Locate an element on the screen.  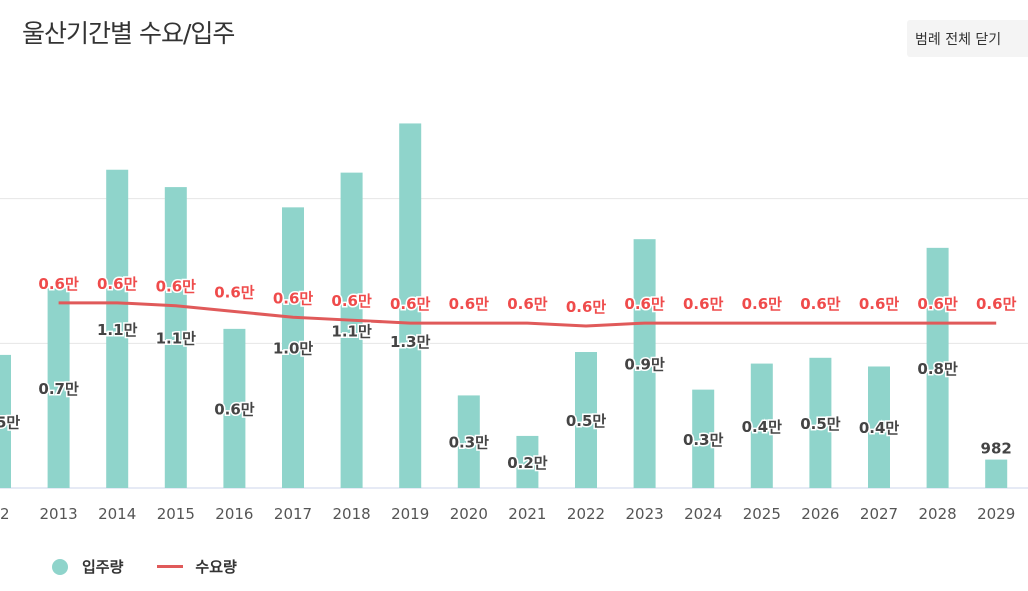
x-tick-label: 2014 is located at coordinates (117, 514).